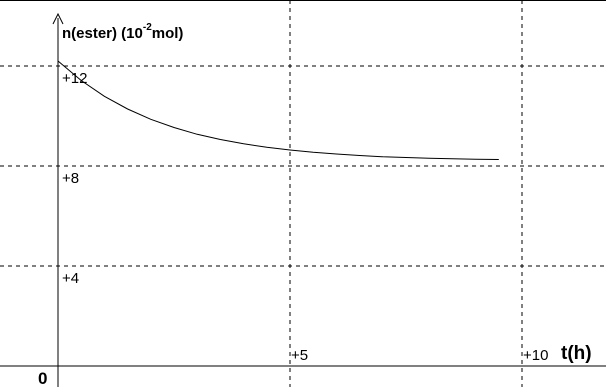 The width and height of the screenshot is (606, 387). I want to click on y-axis-title: n(ester) (10-2mol), so click(122, 32).